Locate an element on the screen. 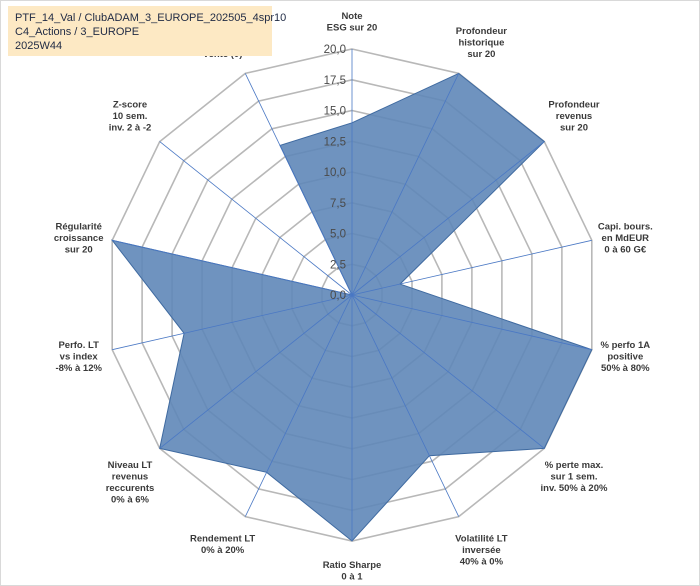 This screenshot has width=700, height=586. axis-label-line: vs index is located at coordinates (79, 356).